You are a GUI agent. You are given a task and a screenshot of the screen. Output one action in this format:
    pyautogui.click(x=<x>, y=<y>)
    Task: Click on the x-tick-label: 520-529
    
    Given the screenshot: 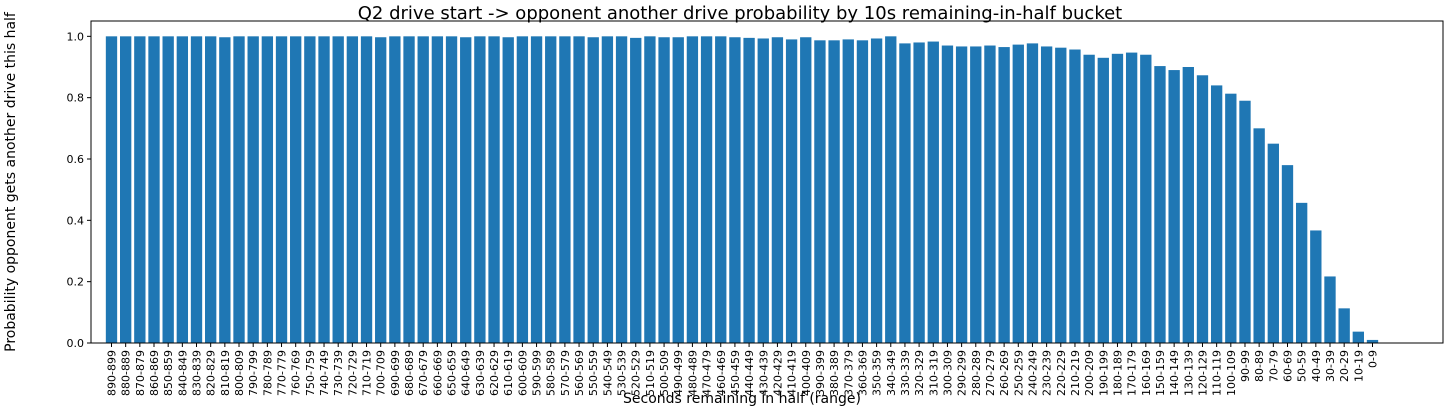 What is the action you would take?
    pyautogui.click(x=636, y=373)
    